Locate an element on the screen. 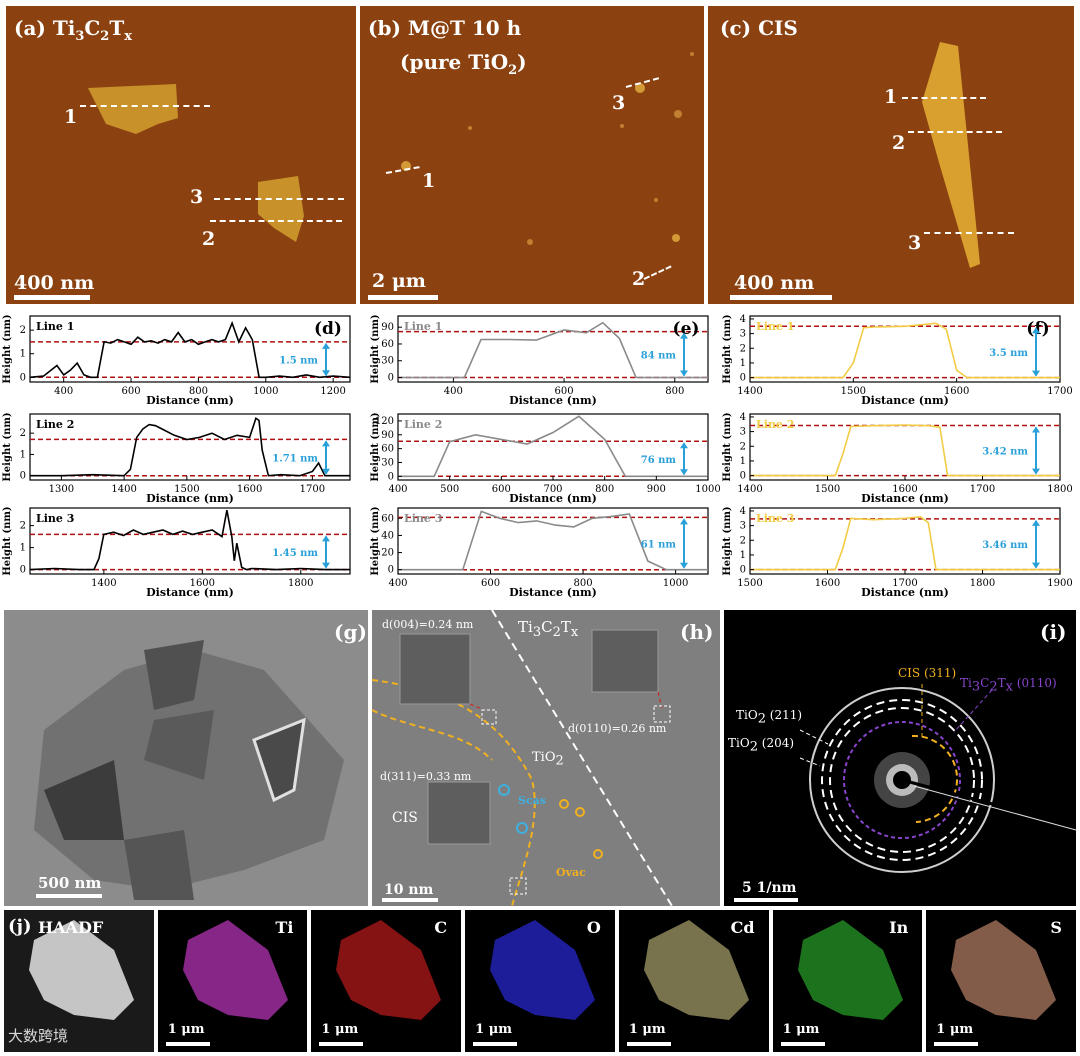  y-tick-label: 30 is located at coordinates (387, 361).